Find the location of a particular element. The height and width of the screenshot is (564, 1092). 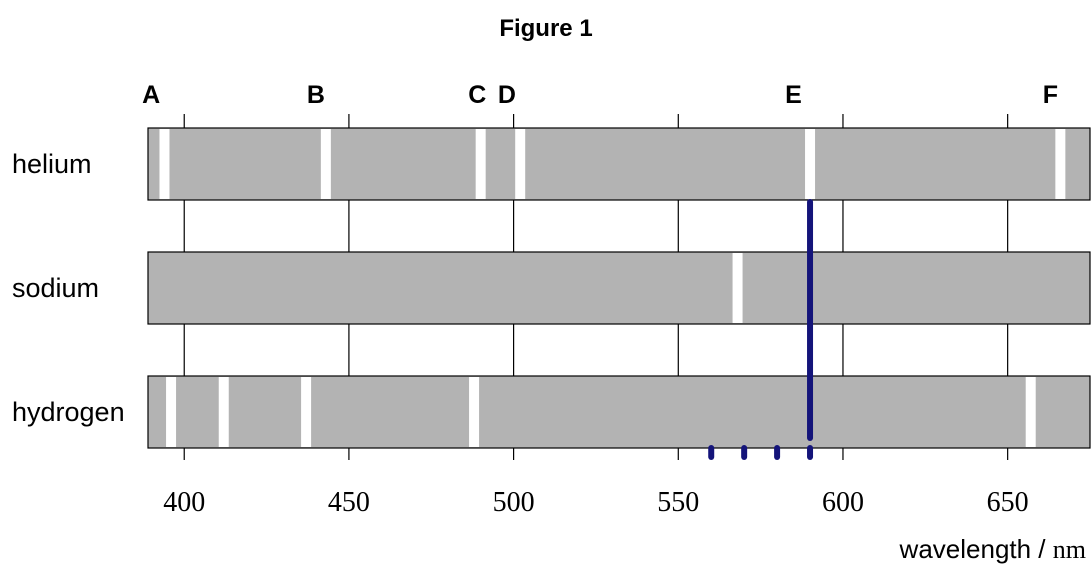

marker-A: A is located at coordinates (151, 95).